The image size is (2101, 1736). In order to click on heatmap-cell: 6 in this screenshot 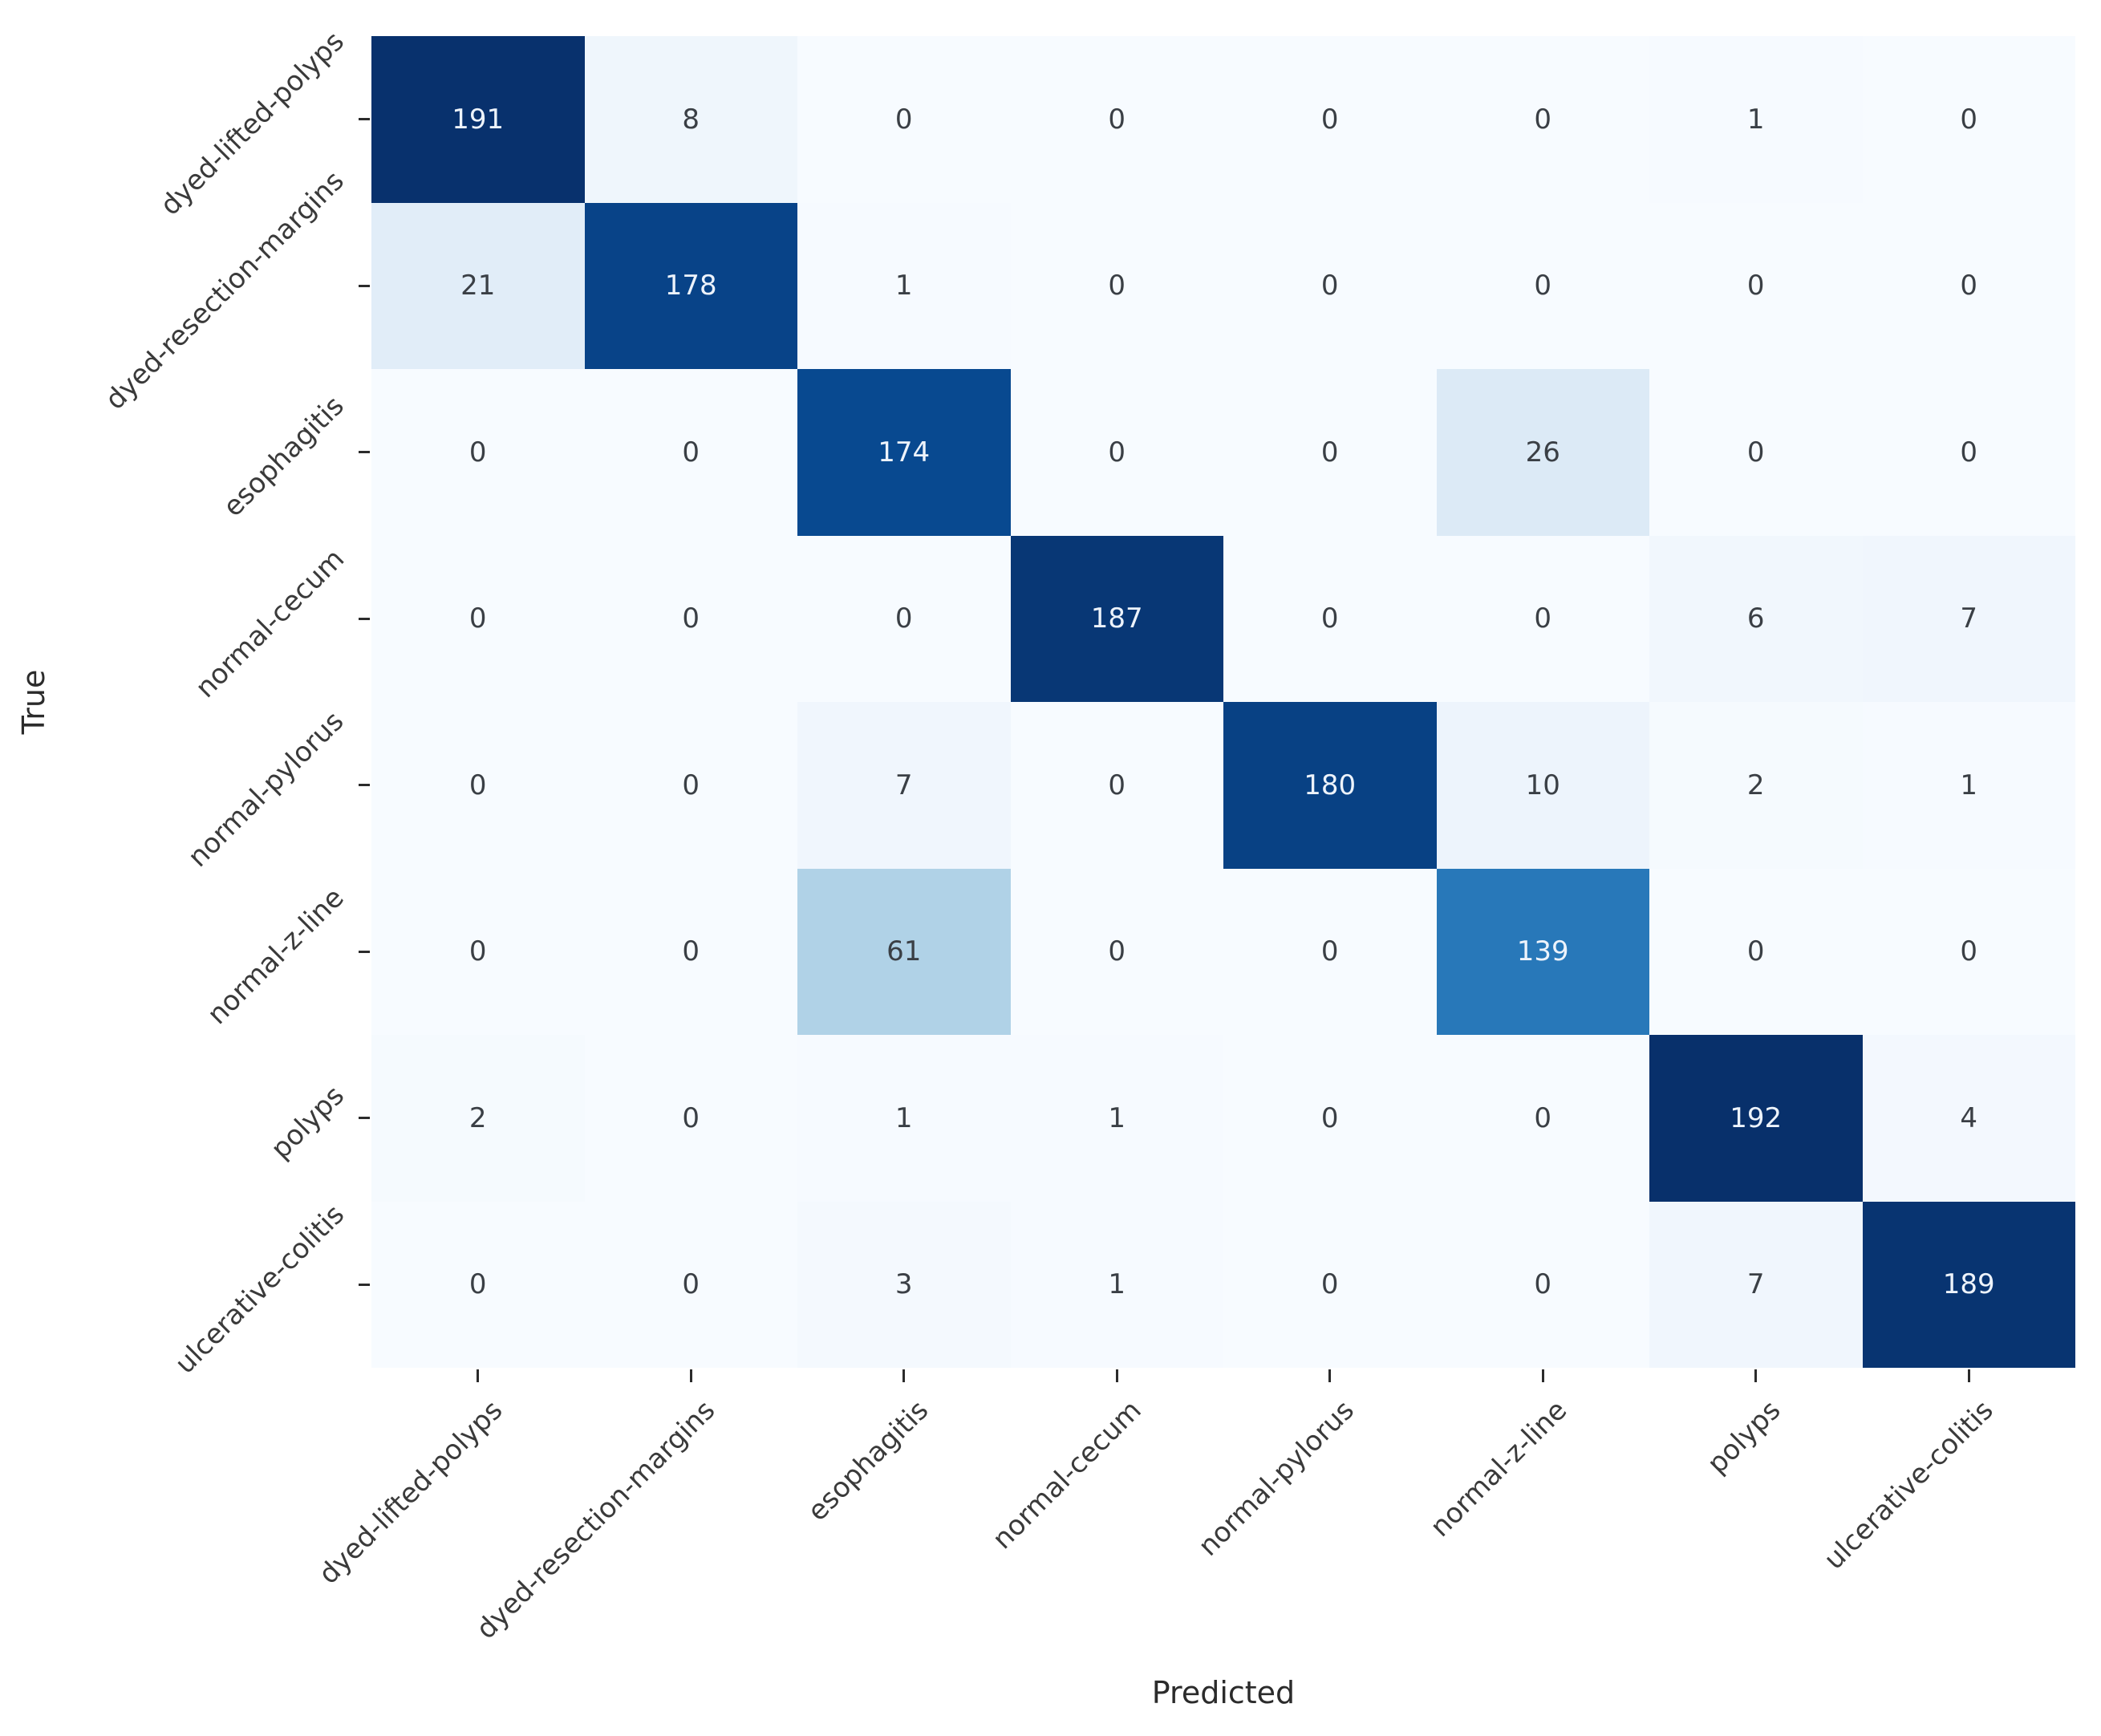, I will do `click(1756, 619)`.